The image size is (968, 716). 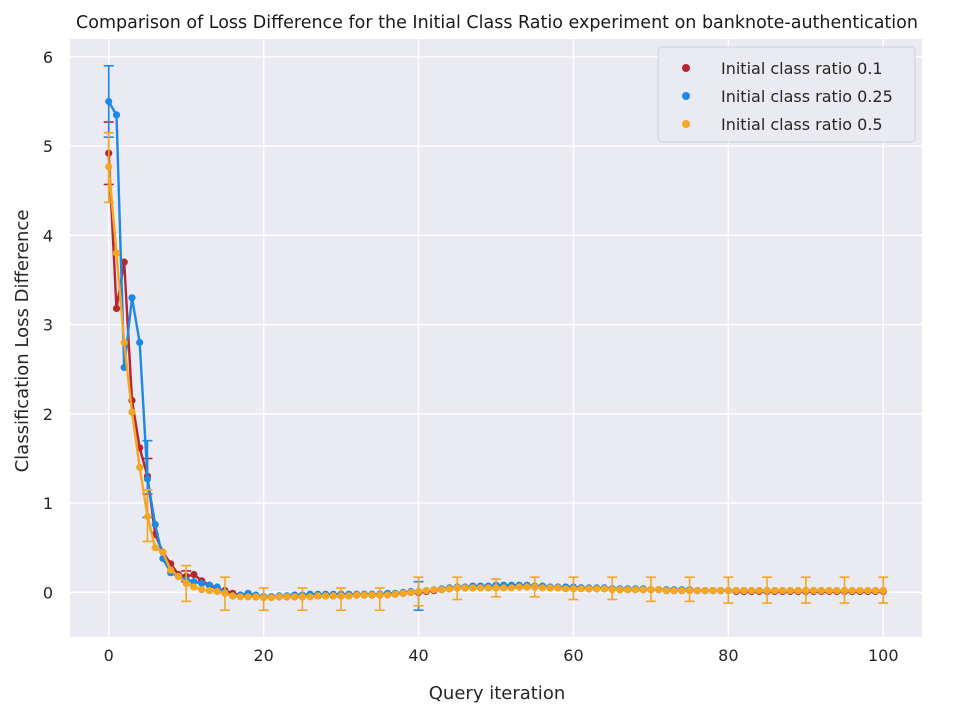 What do you see at coordinates (22, 341) in the screenshot?
I see `y-axis-label: Classification Loss Difference` at bounding box center [22, 341].